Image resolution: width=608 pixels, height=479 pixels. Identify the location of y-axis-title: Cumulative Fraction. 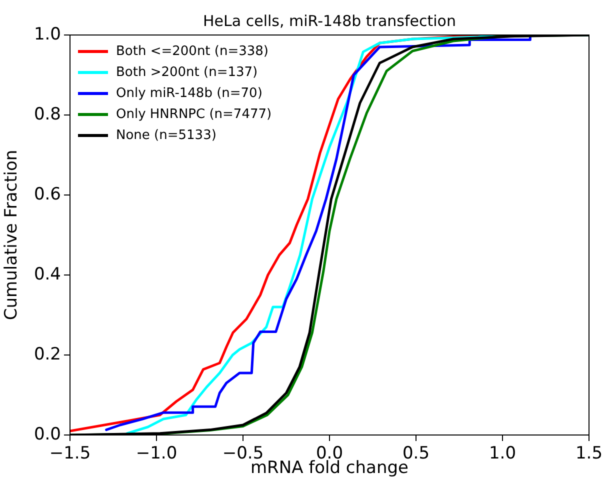
(12, 235).